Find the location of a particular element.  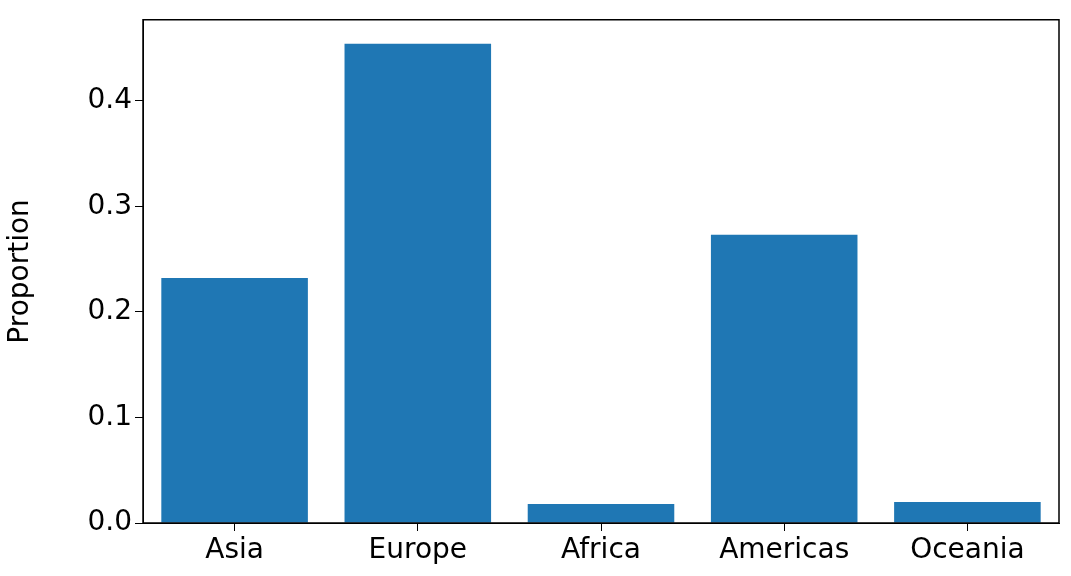

x-tick-label: Oceania is located at coordinates (967, 549).